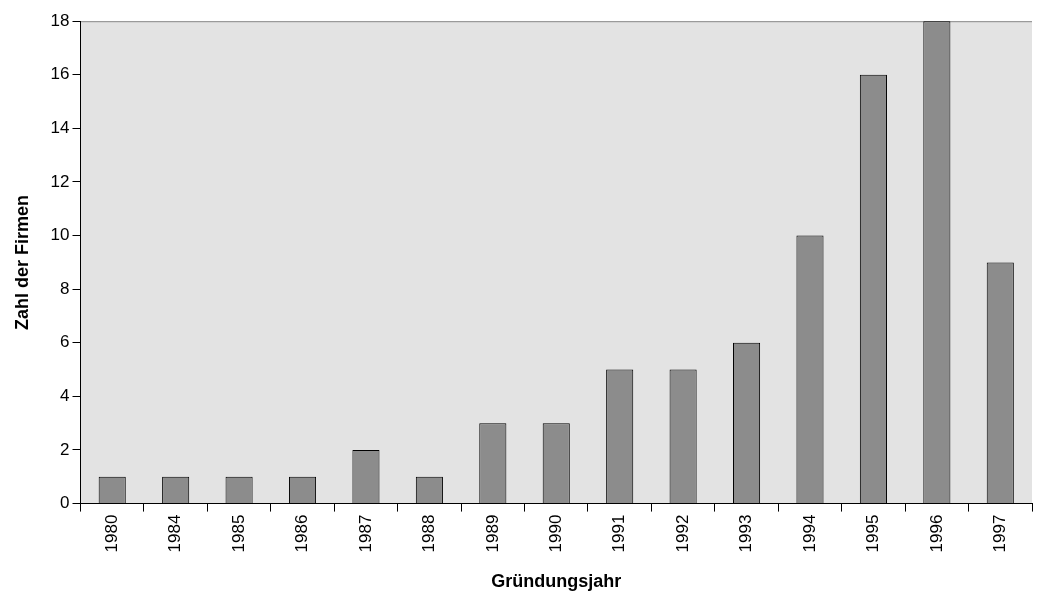 This screenshot has width=1046, height=605. Describe the element at coordinates (365, 533) in the screenshot. I see `x-tick-label: 1987` at that location.